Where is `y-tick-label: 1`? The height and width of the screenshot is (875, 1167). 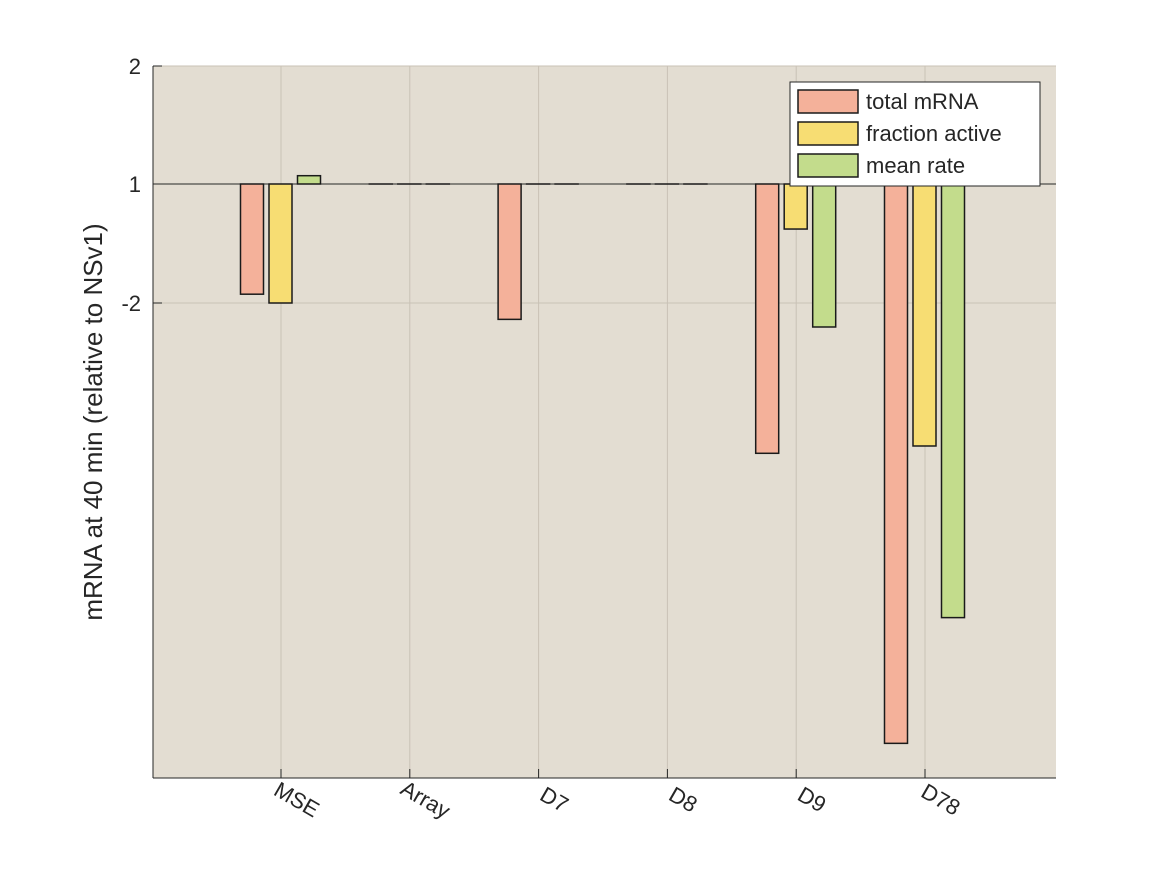
y-tick-label: 1 is located at coordinates (135, 184).